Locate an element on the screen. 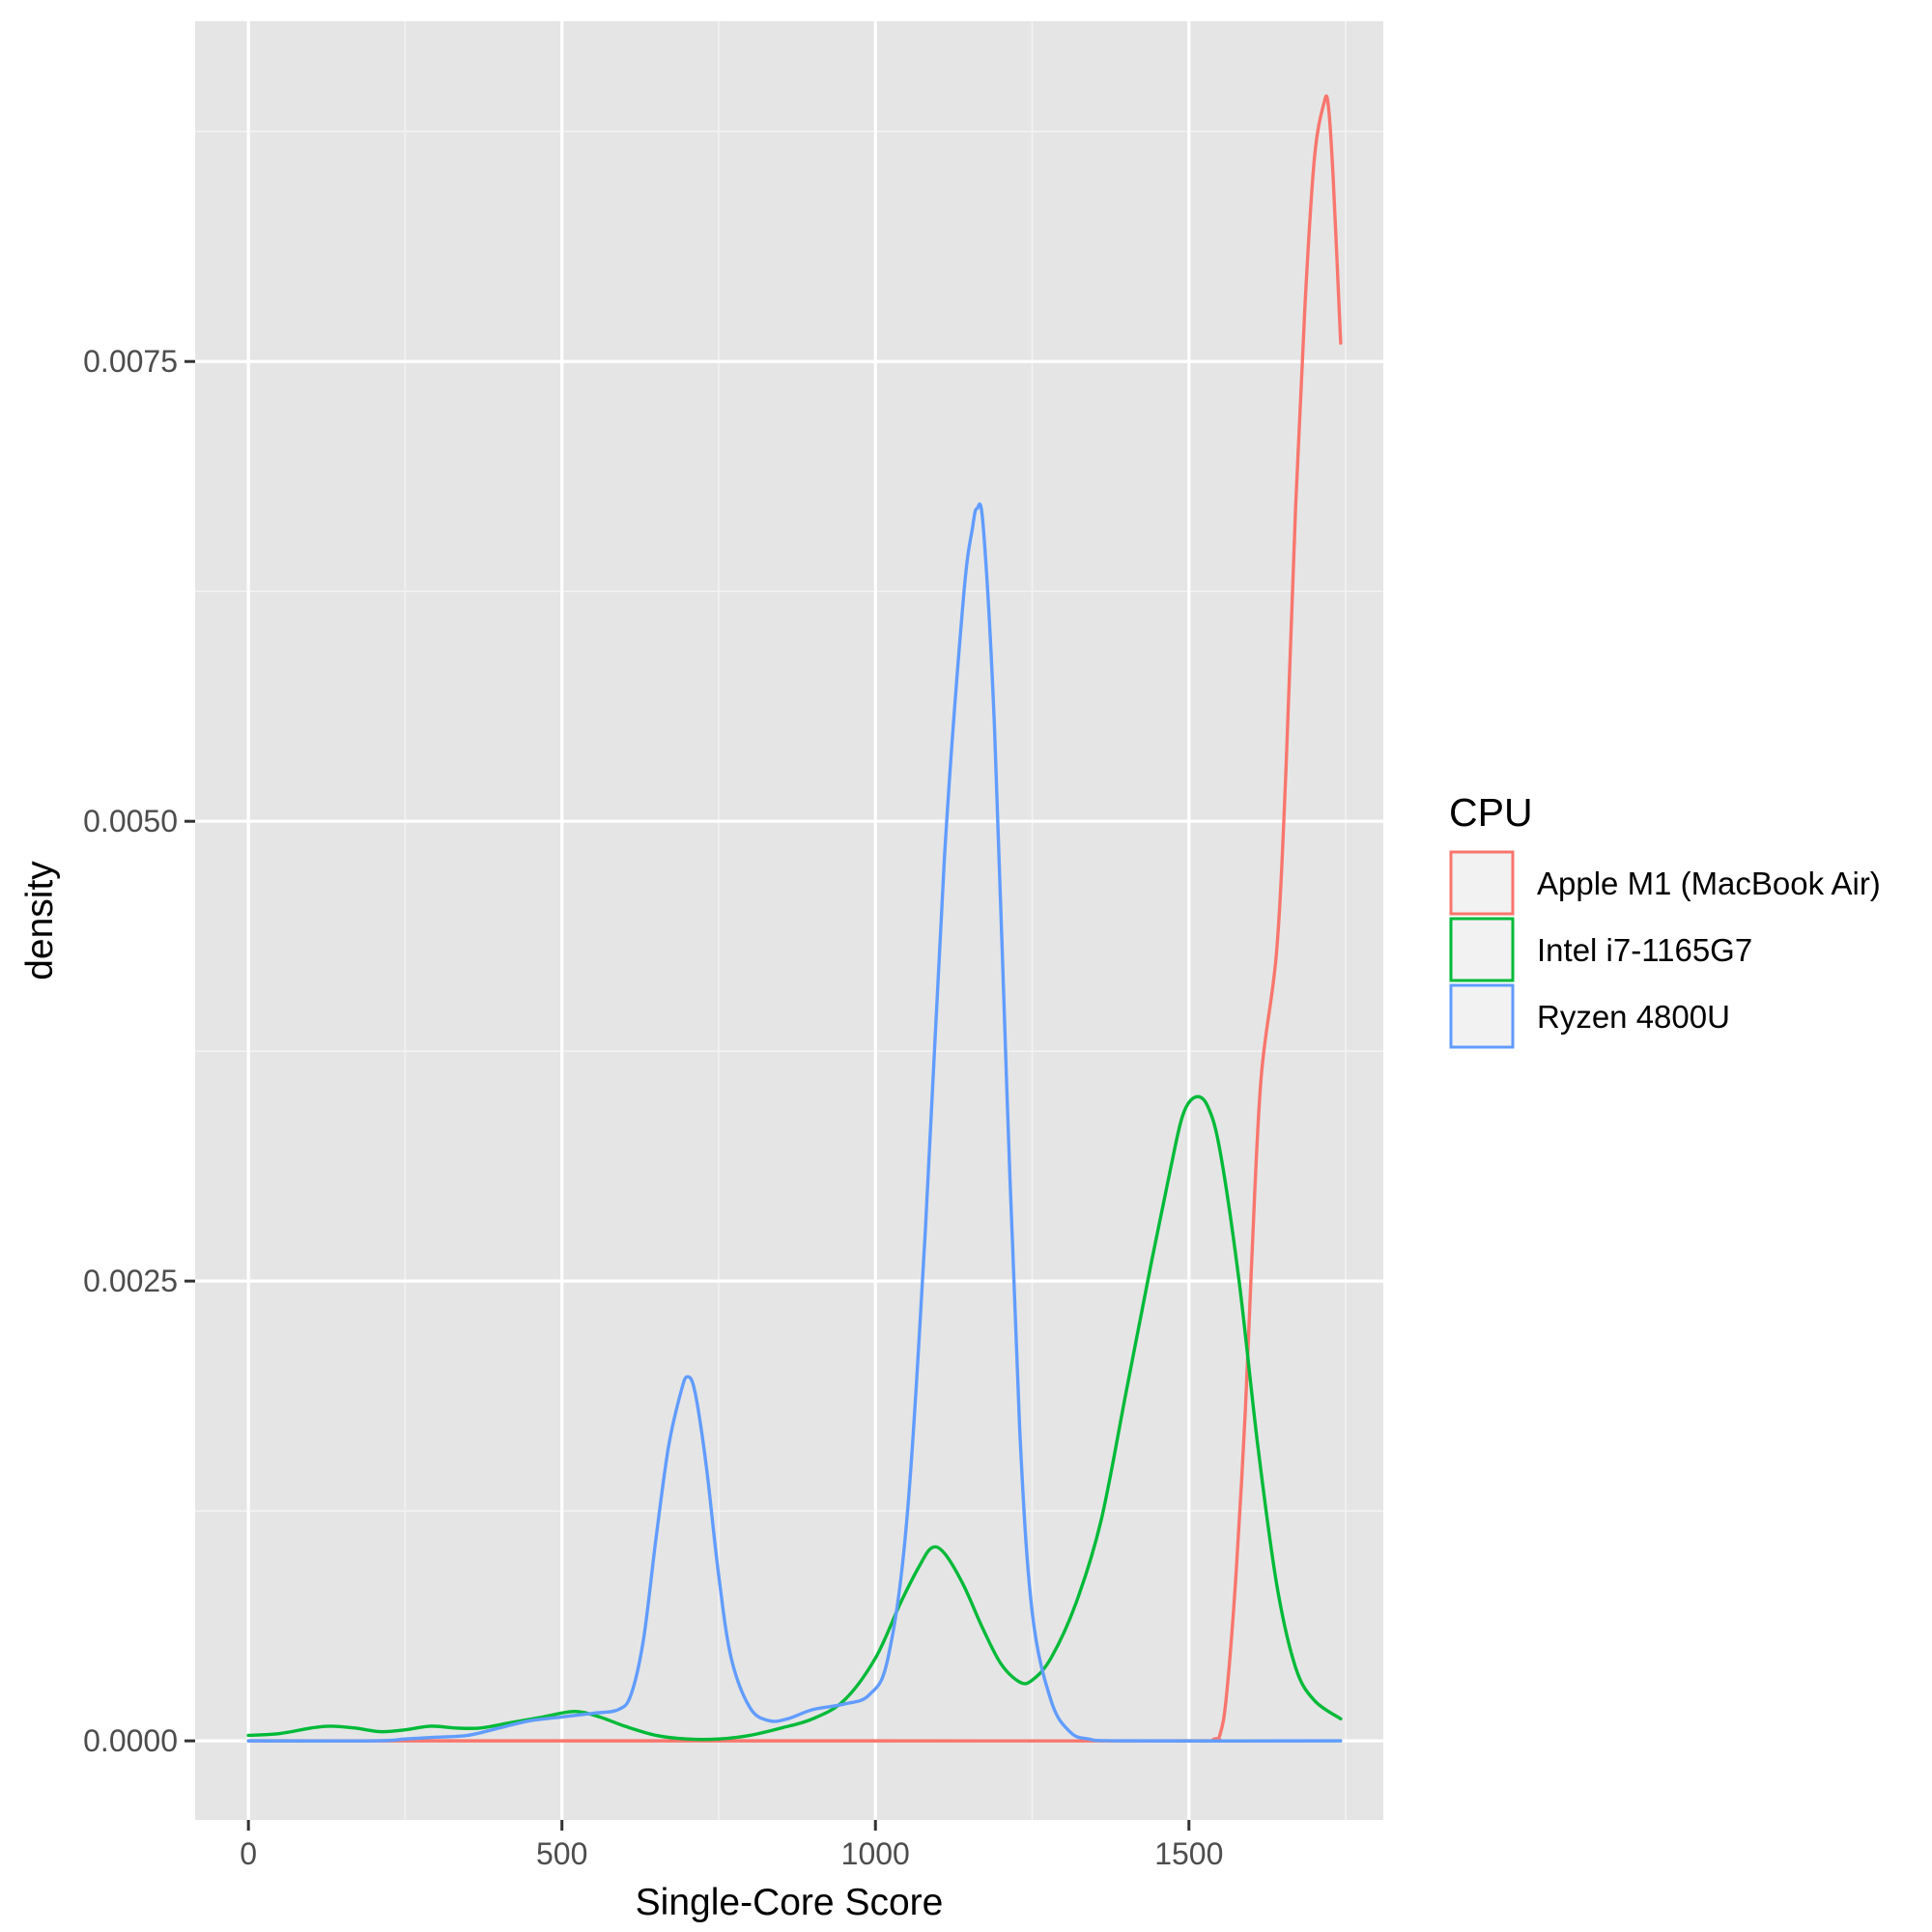 The height and width of the screenshot is (1932, 1932). x-axis-title: Single-Core Score is located at coordinates (790, 1902).